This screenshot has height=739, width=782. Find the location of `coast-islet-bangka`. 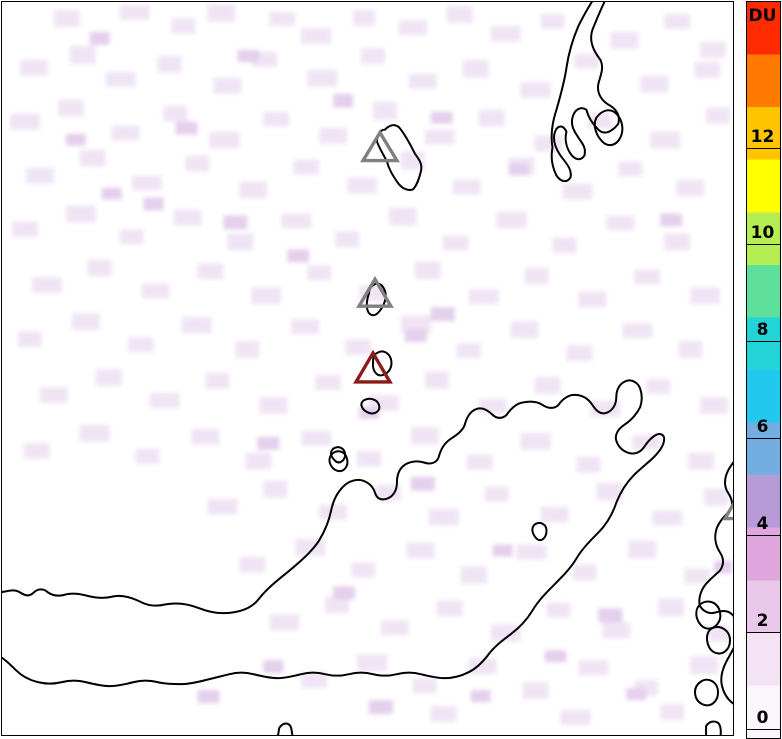

coast-islet-bangka is located at coordinates (338, 461).